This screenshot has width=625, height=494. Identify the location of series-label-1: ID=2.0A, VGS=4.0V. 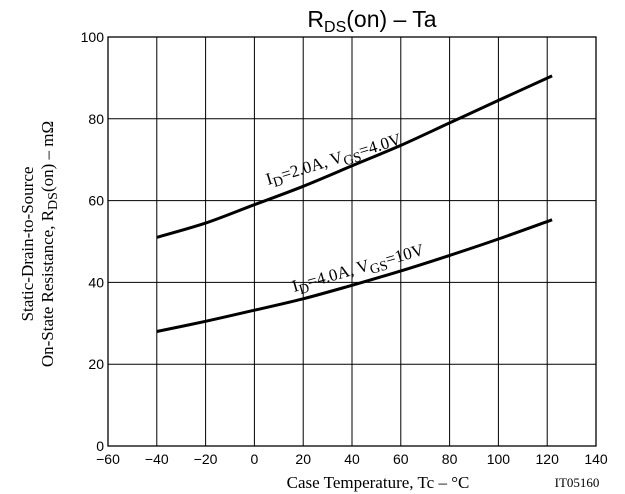
(335, 160).